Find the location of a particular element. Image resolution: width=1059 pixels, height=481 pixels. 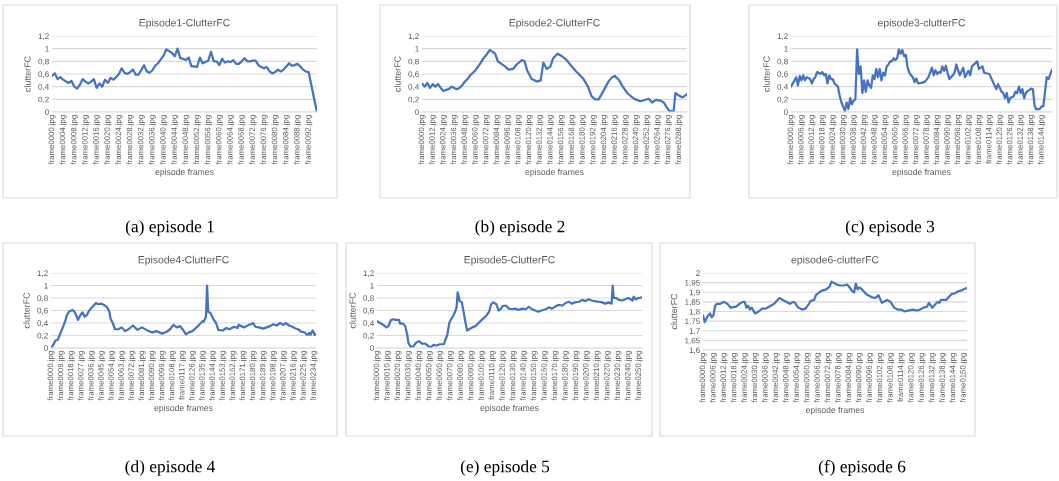

chart-title: Episode4-ClutterFC is located at coordinates (183, 260).